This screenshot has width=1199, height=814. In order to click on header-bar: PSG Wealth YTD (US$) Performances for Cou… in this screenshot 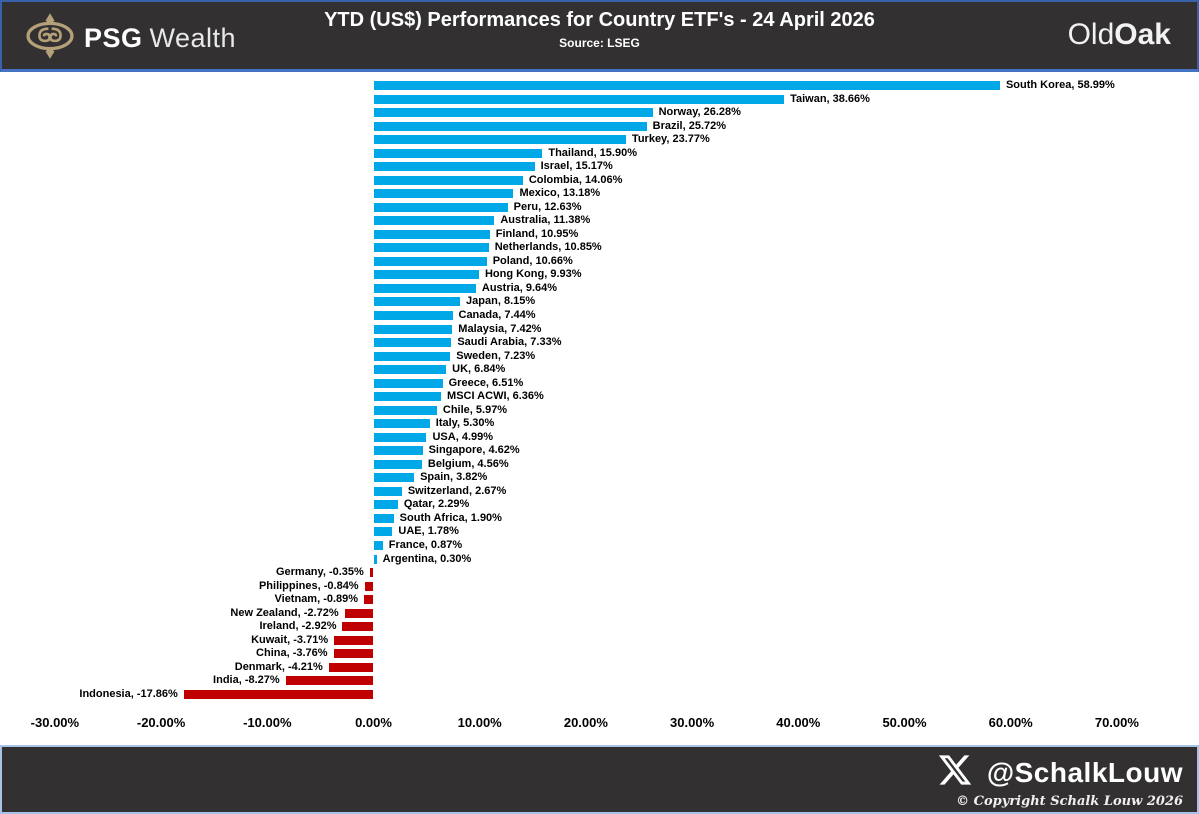, I will do `click(599, 36)`.